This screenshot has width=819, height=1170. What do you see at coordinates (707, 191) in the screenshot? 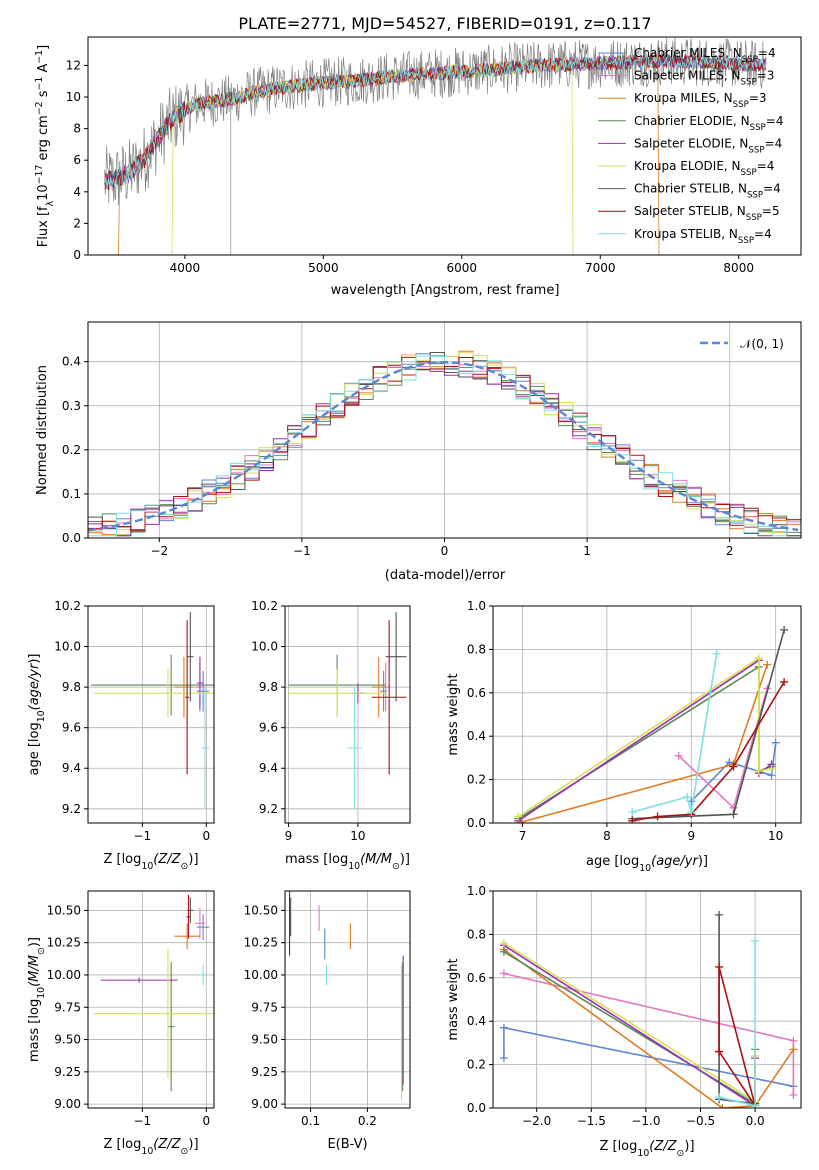
I see `legend-entry: Chabrier STELIB, NSSP=4` at bounding box center [707, 191].